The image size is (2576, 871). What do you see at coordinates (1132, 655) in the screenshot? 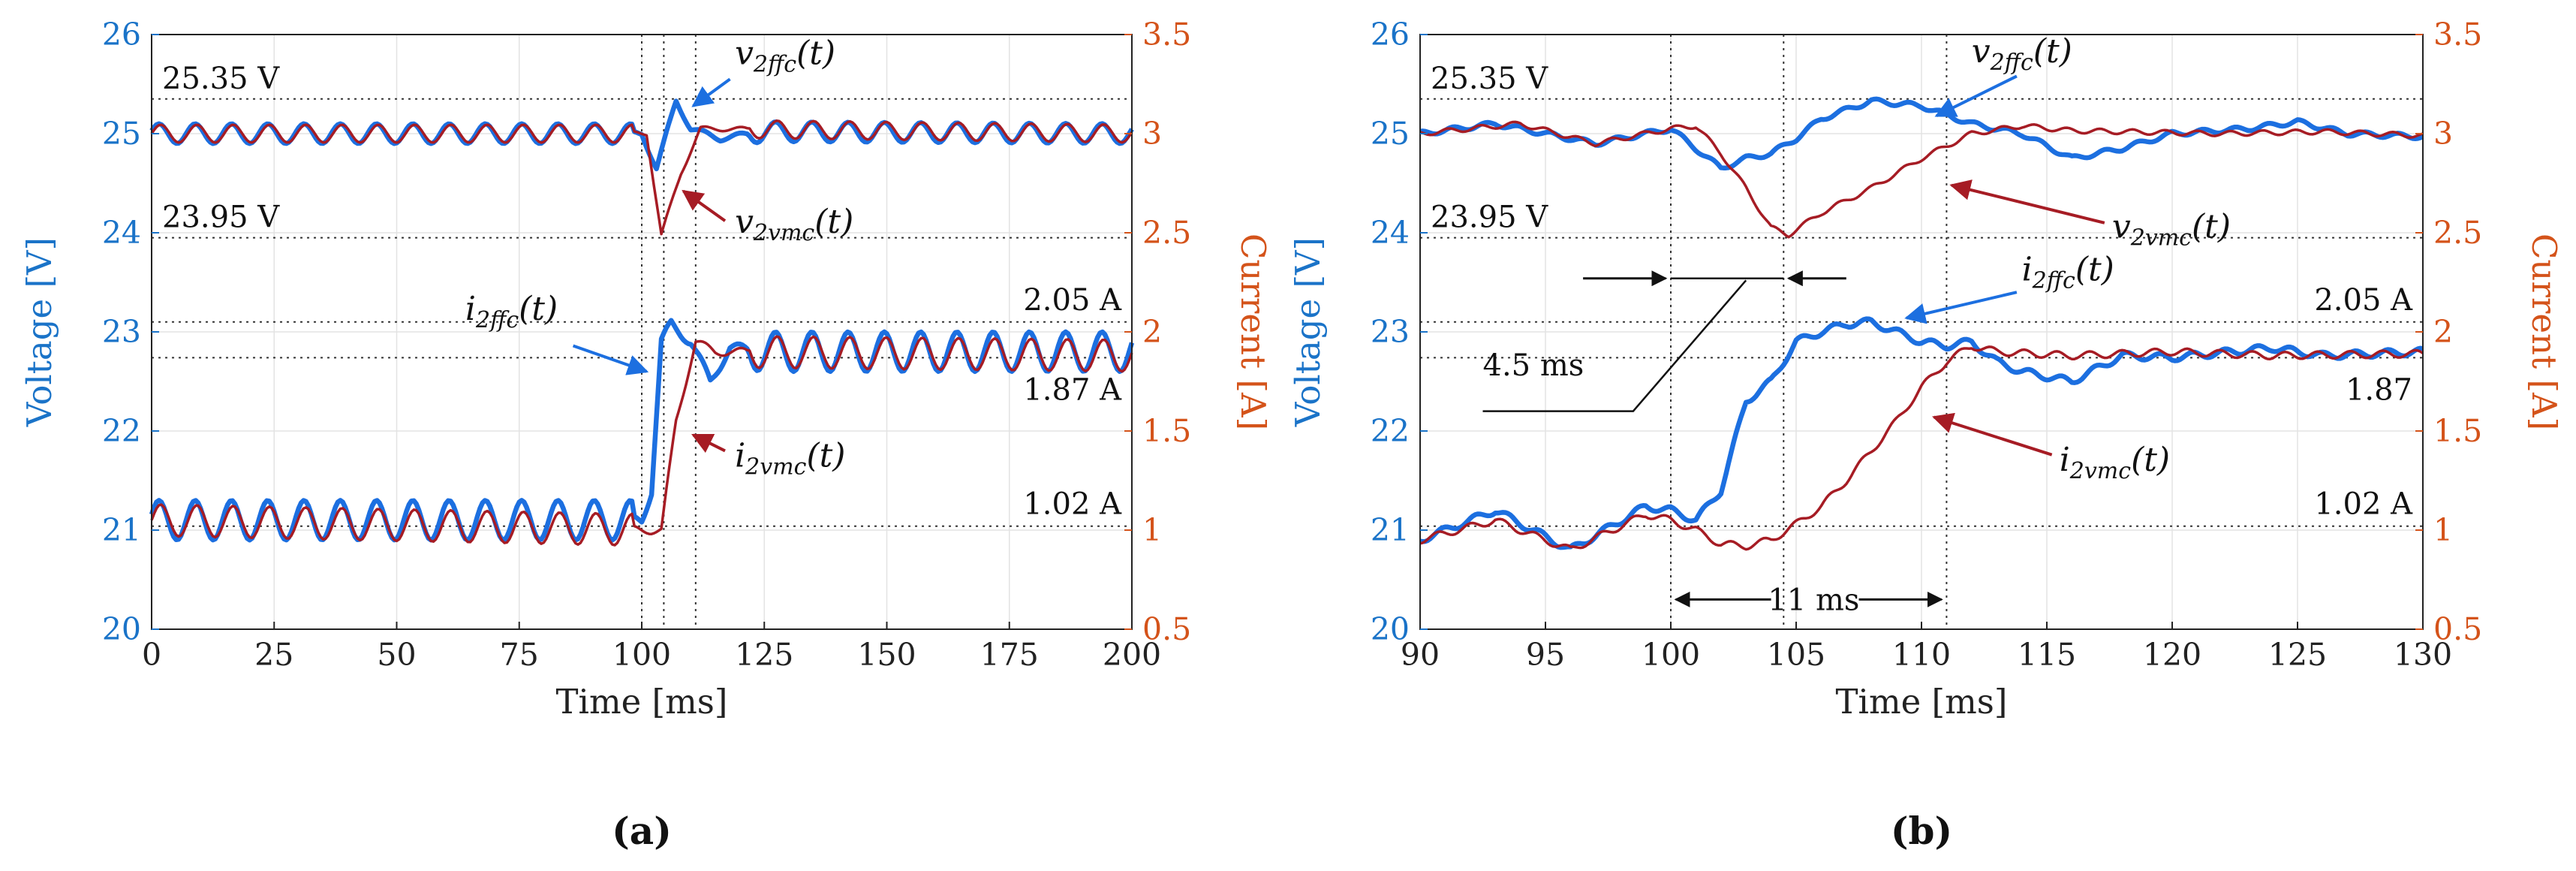
I see `x-tick-label: 200` at bounding box center [1132, 655].